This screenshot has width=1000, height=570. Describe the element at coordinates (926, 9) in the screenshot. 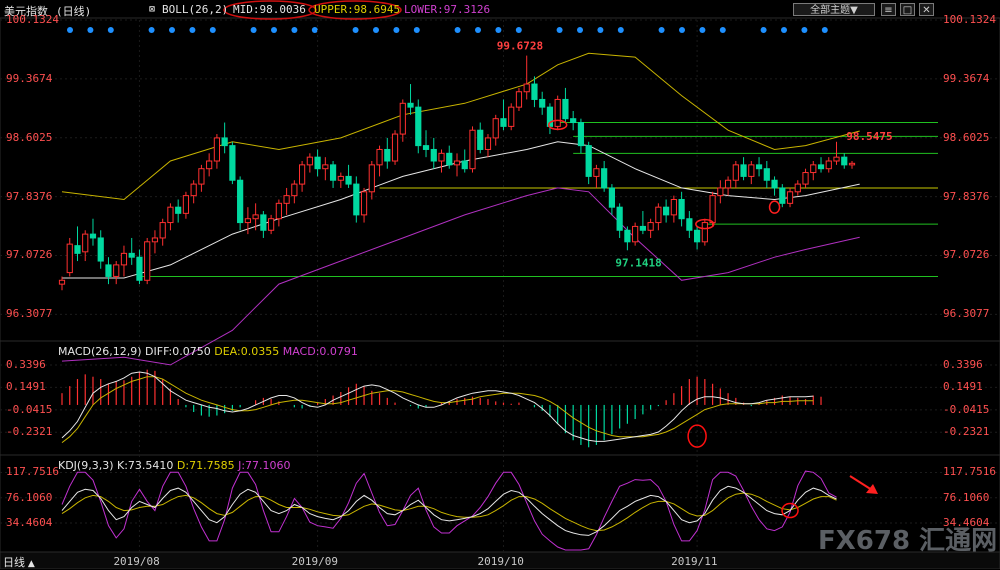

I see `close-icon: ✕` at that location.